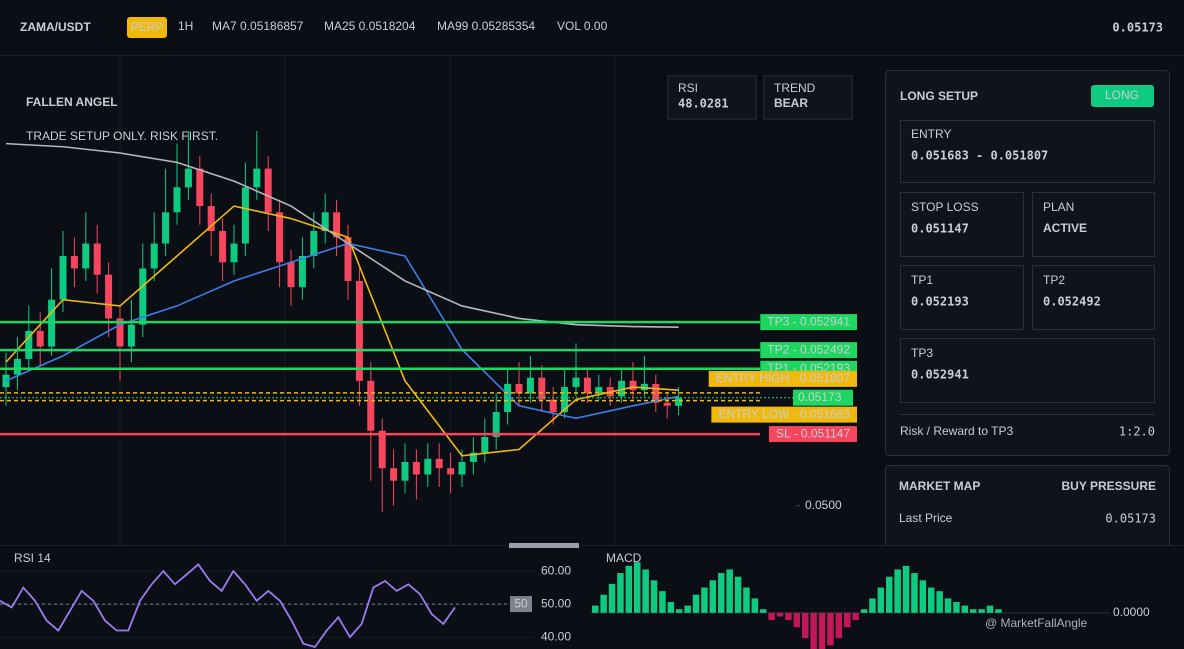 Image resolution: width=1184 pixels, height=649 pixels. Describe the element at coordinates (1072, 302) in the screenshot. I see `tp2-value: 0.052492` at that location.